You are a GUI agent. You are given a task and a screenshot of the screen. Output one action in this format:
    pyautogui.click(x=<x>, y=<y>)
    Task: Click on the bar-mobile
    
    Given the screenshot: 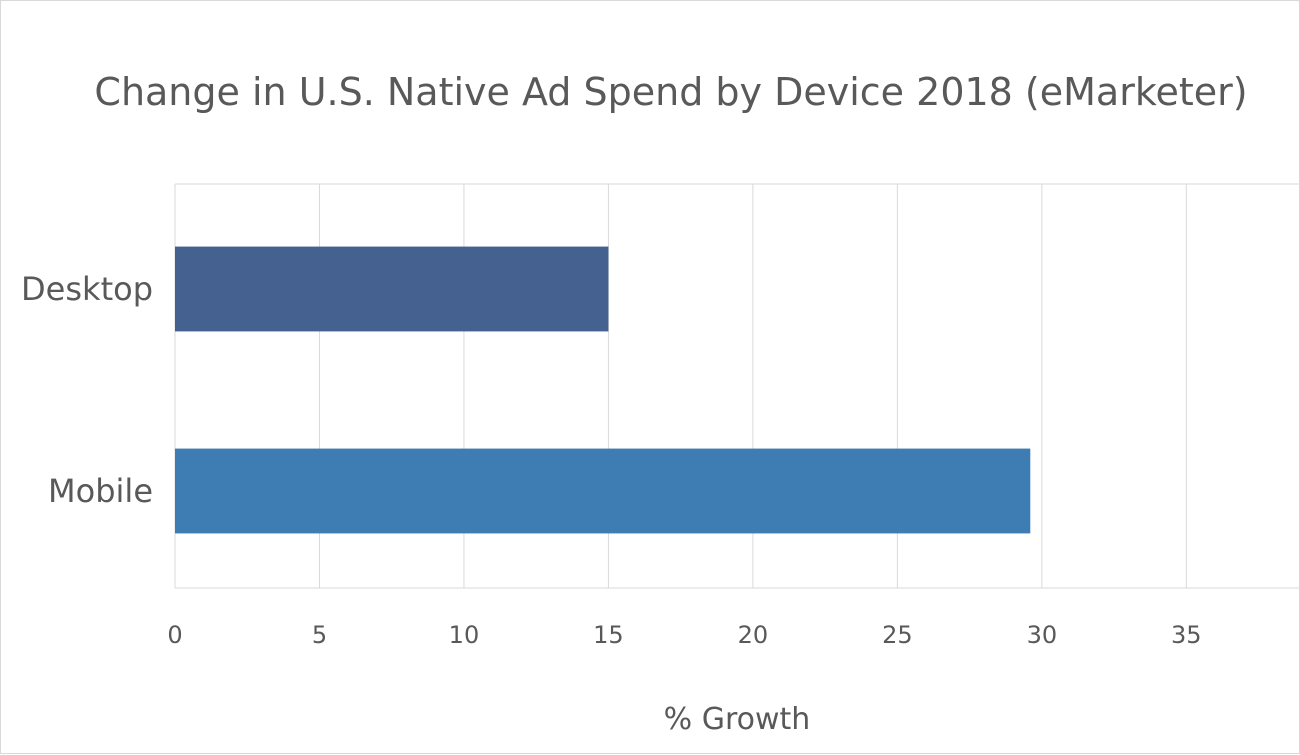 What is the action you would take?
    pyautogui.click(x=603, y=491)
    